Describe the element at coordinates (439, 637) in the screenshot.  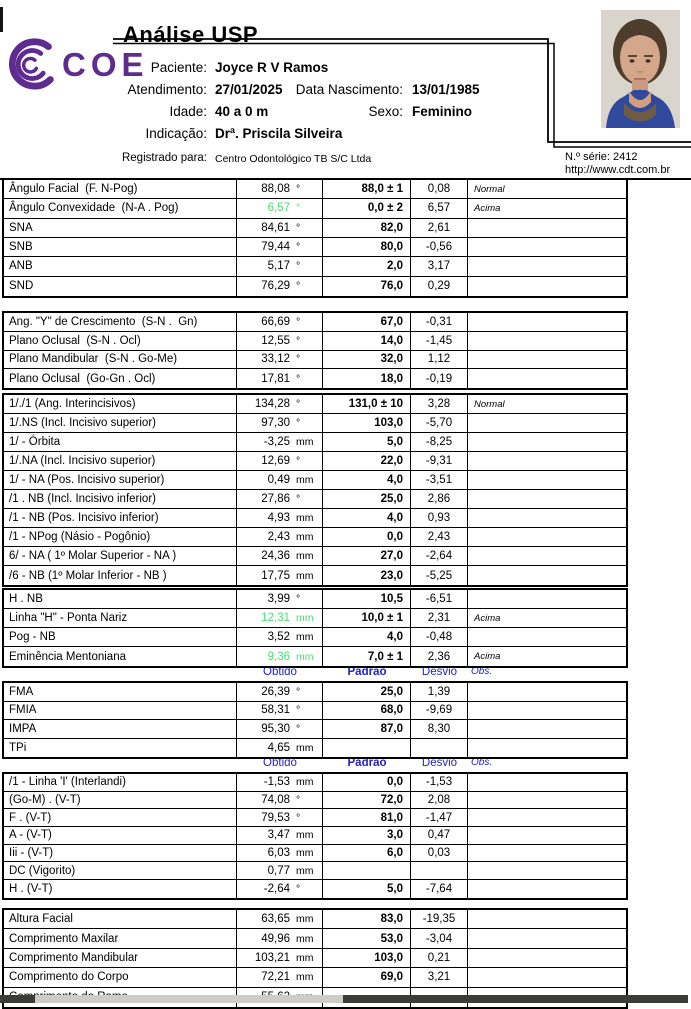
I see `deviation-value: -0,48` at that location.